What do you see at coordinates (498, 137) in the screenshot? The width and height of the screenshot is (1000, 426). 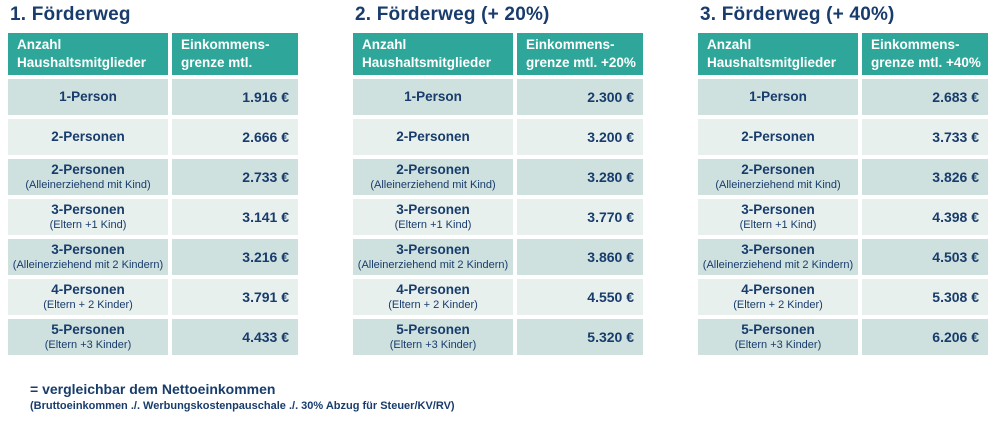 I see `row-2-personen: 2-Personen 3.200 €` at bounding box center [498, 137].